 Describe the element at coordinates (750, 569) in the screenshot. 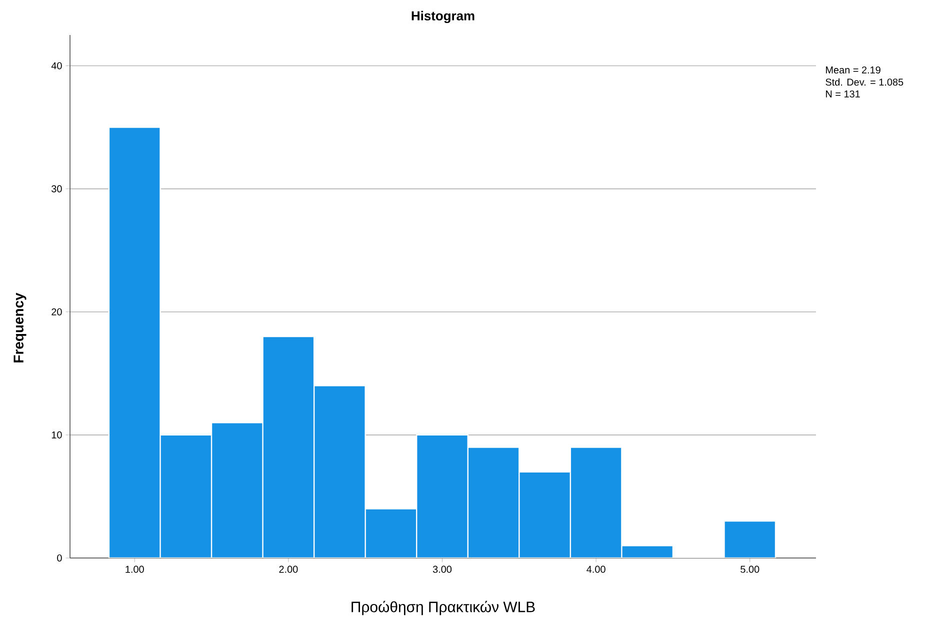

I see `x-tick-label: 5.00` at that location.